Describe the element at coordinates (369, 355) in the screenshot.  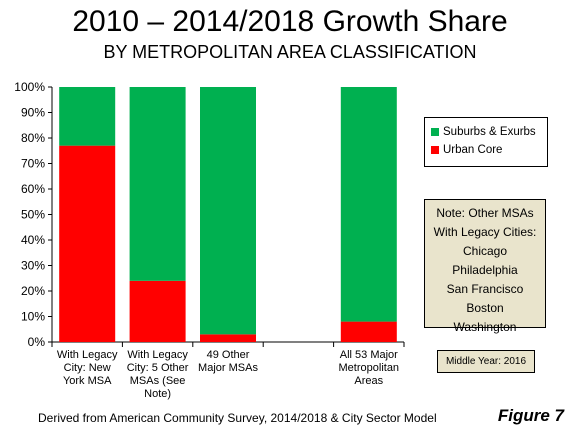
I see `x-category-label: All 53 Major` at that location.